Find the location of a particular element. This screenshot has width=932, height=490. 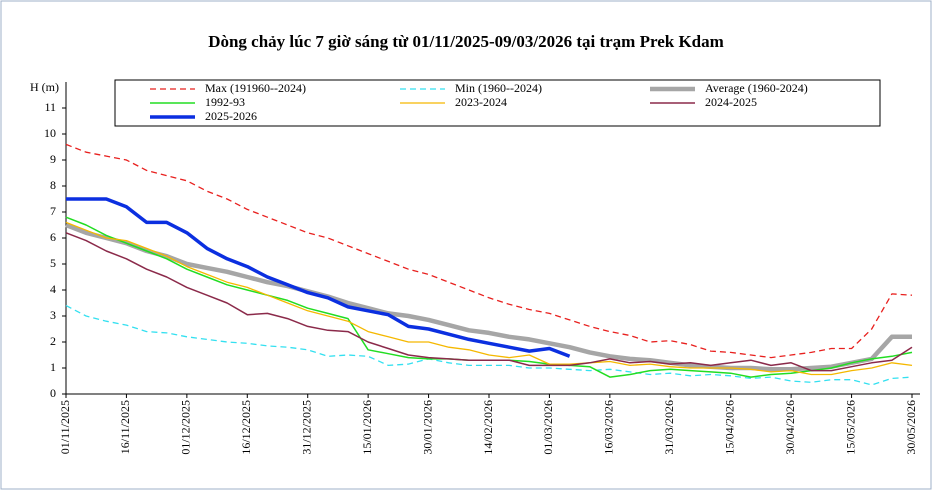

y-tick-label: 10 is located at coordinates (50, 133).